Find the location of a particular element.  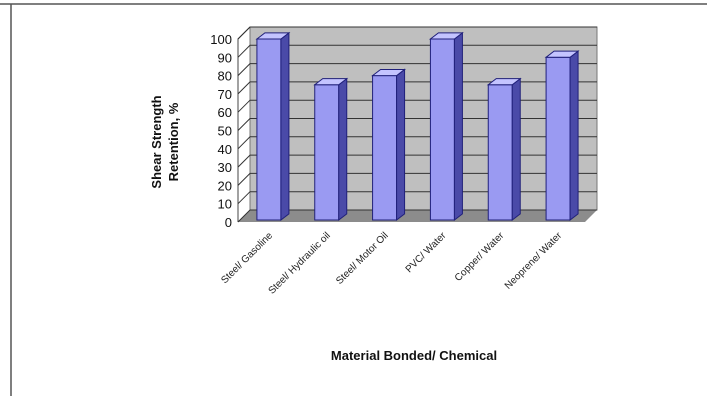

y-tick-label: 50 is located at coordinates (225, 131).